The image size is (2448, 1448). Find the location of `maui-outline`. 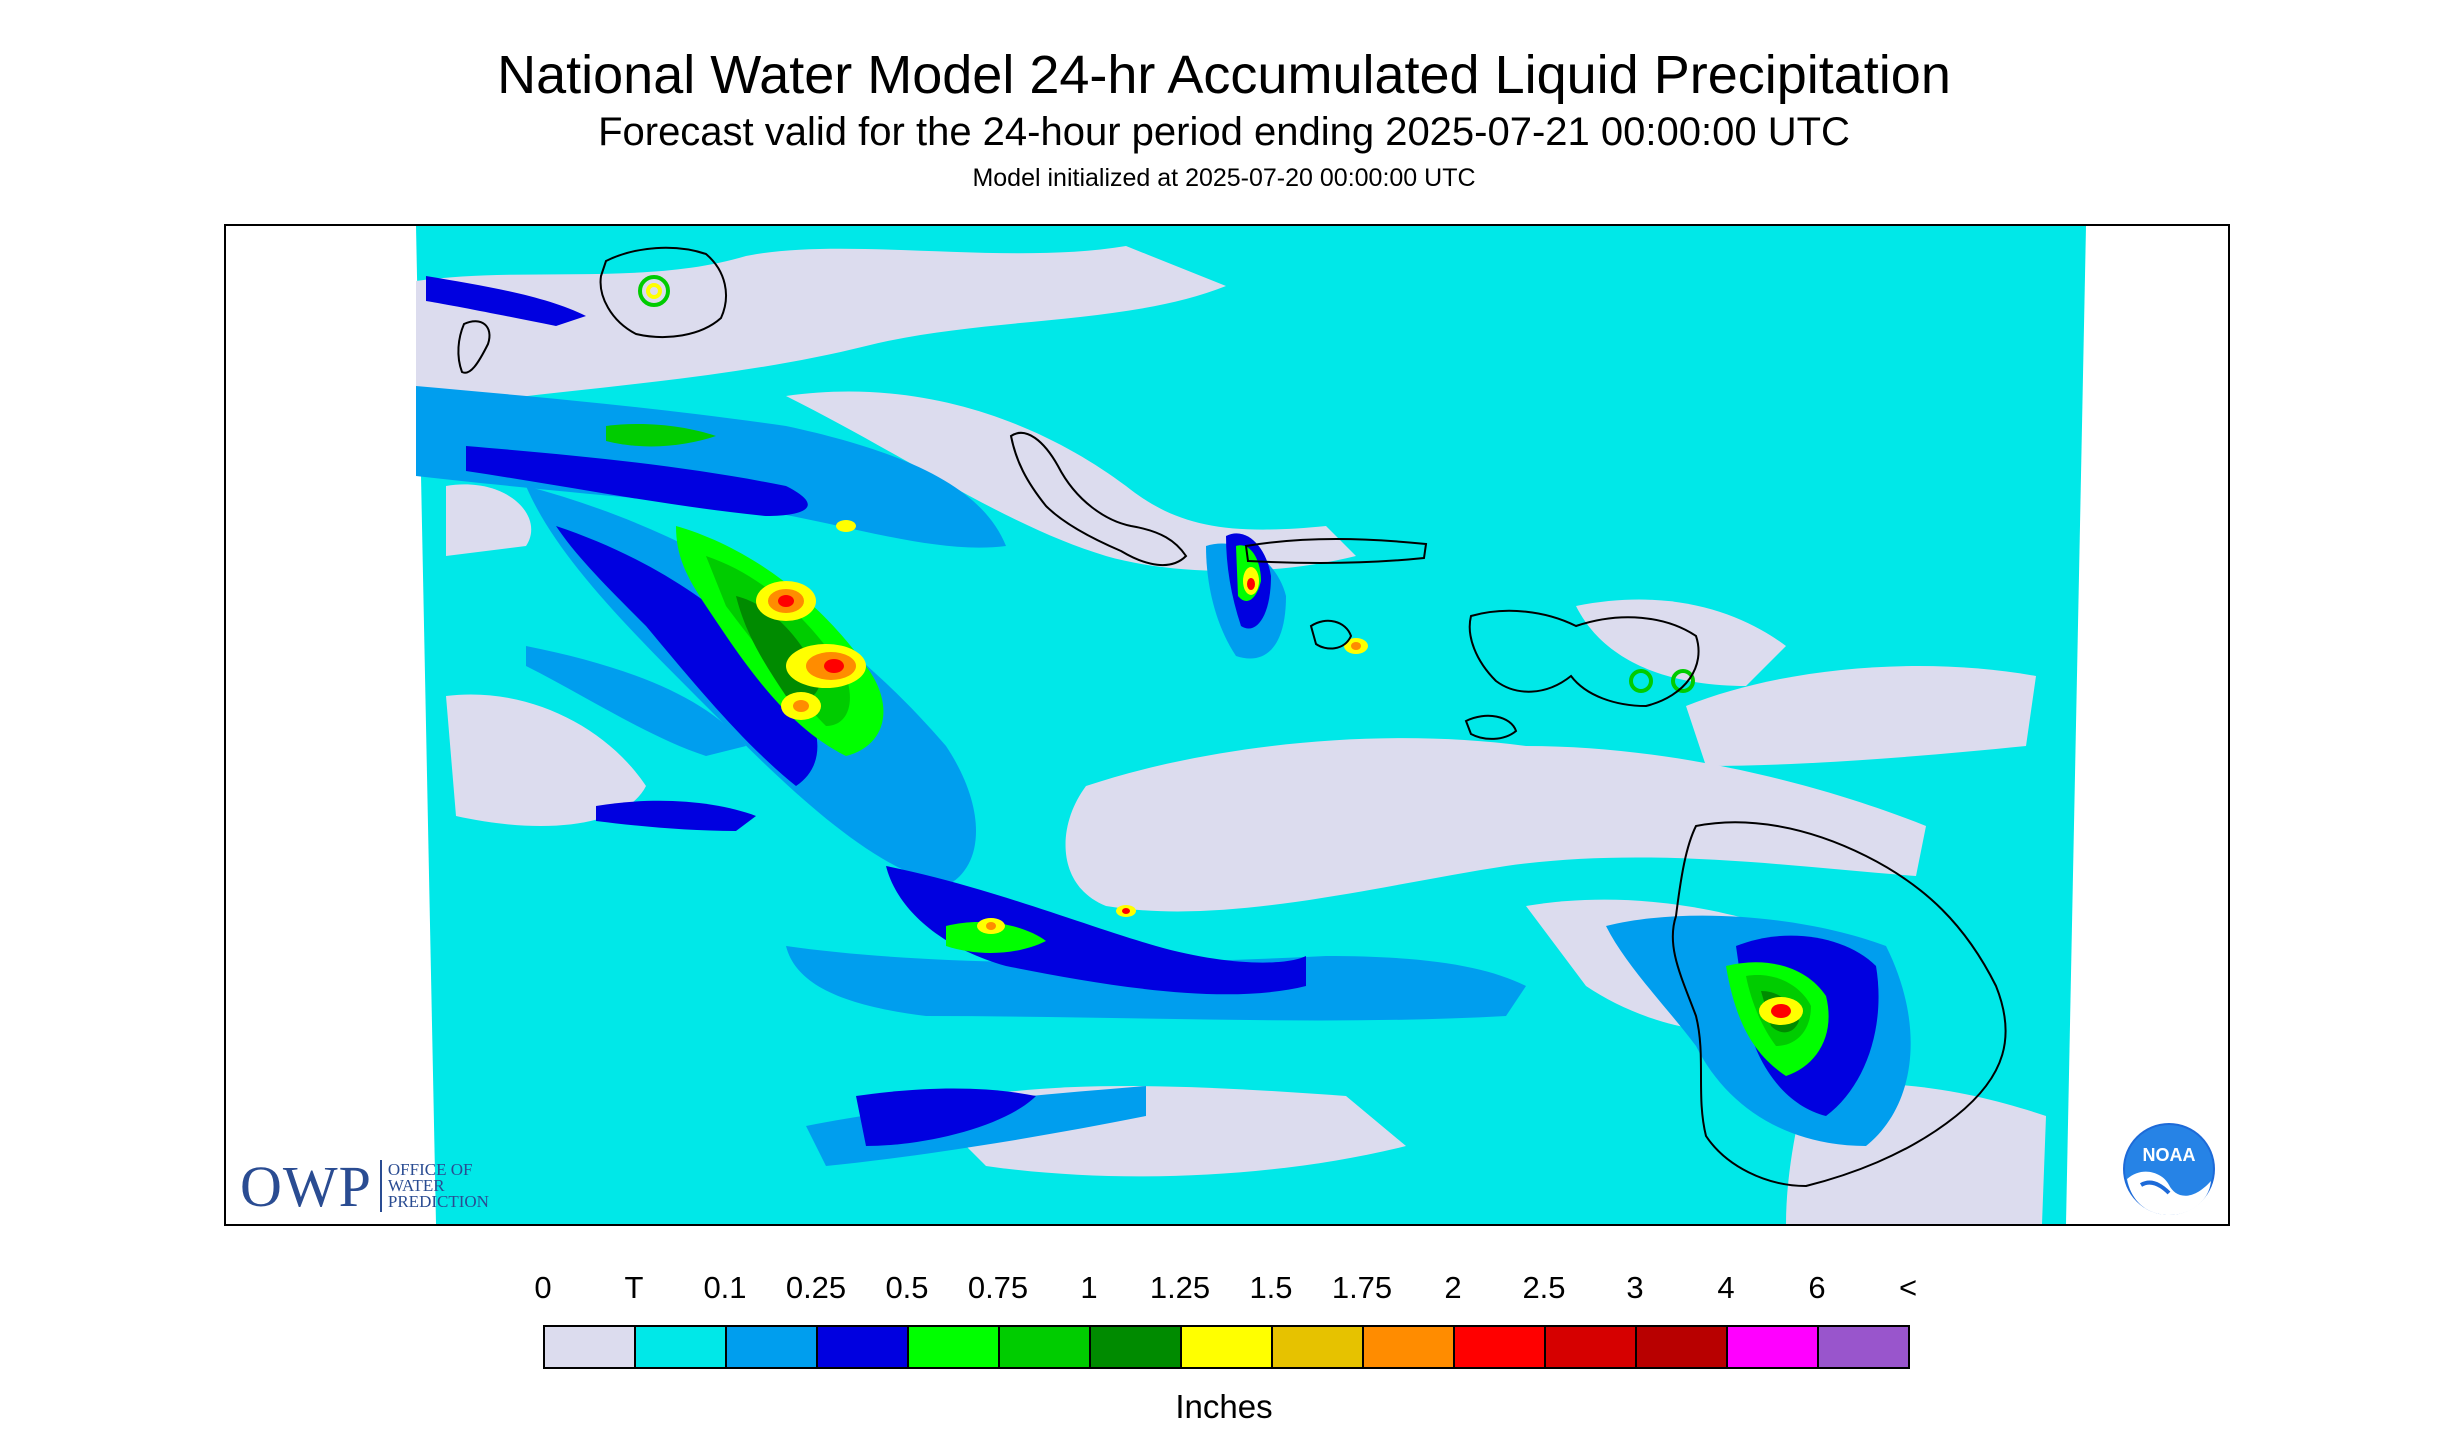

maui-outline is located at coordinates (1584, 658).